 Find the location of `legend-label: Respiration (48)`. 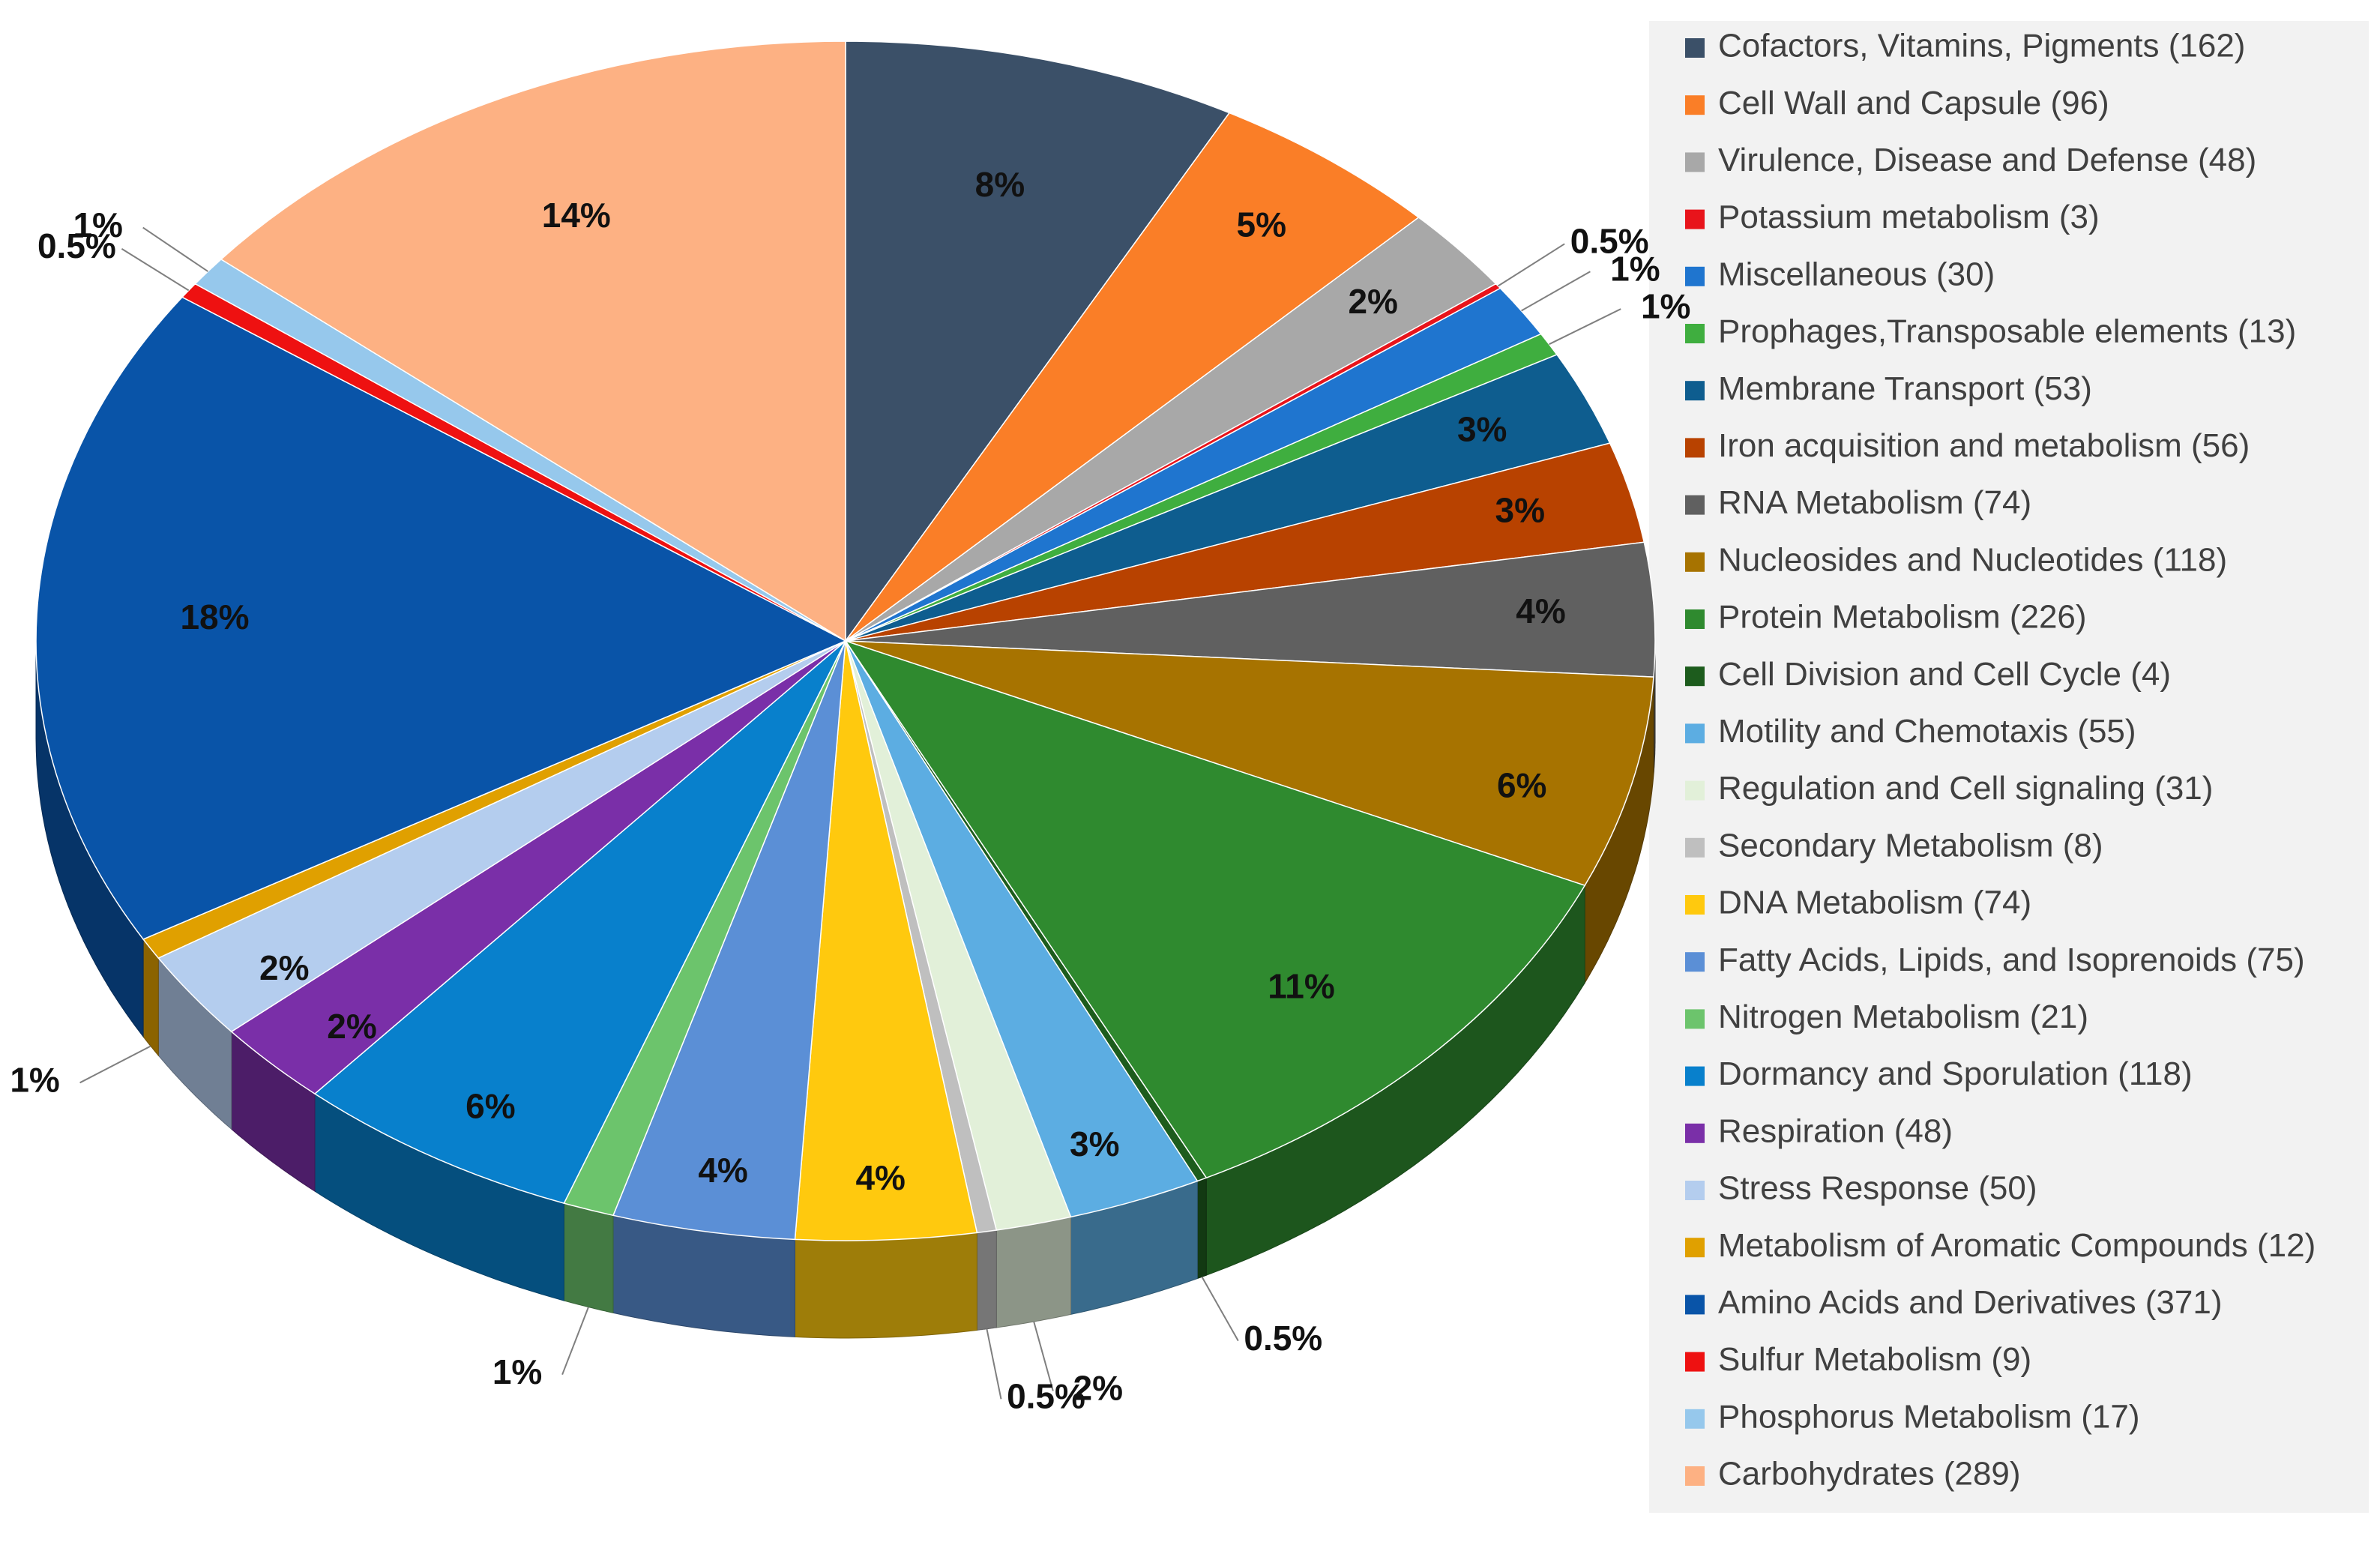

legend-label: Respiration (48) is located at coordinates (1836, 1130).